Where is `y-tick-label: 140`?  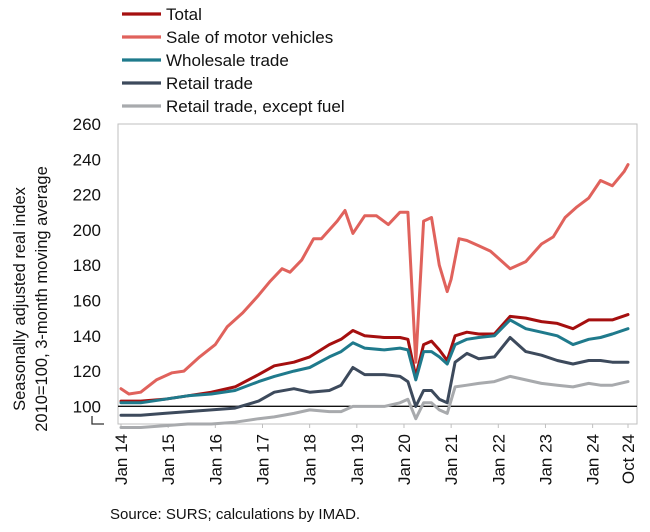 y-tick-label: 140 is located at coordinates (87, 336).